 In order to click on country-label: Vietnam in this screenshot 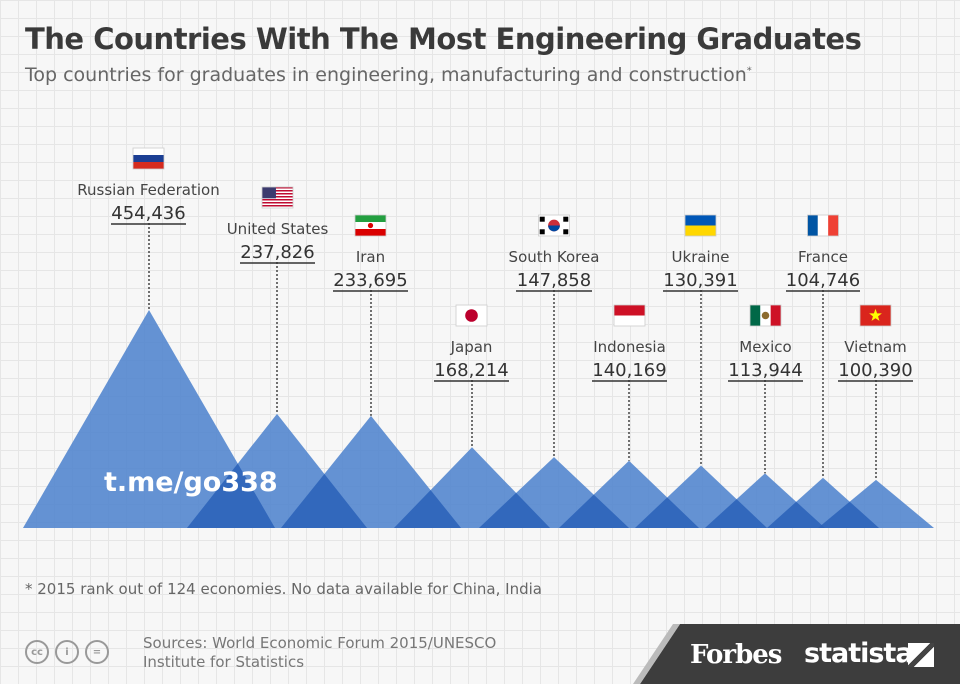, I will do `click(875, 347)`.